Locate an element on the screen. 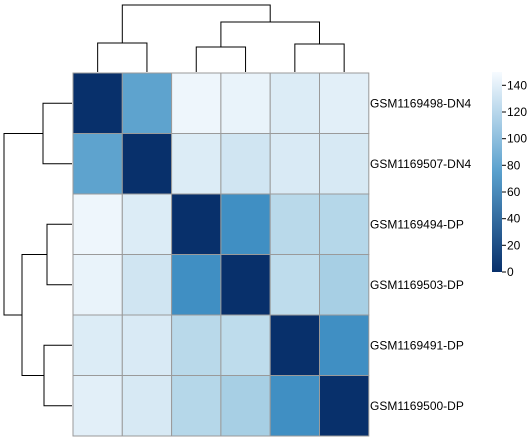 Image resolution: width=532 pixels, height=444 pixels. heatmap-cell-r4-c5 is located at coordinates (344, 345).